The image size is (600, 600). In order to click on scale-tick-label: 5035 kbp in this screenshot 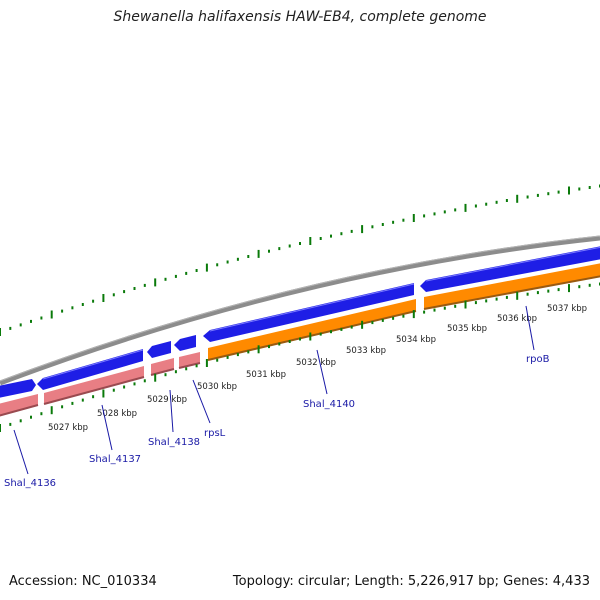, I will do `click(467, 329)`.